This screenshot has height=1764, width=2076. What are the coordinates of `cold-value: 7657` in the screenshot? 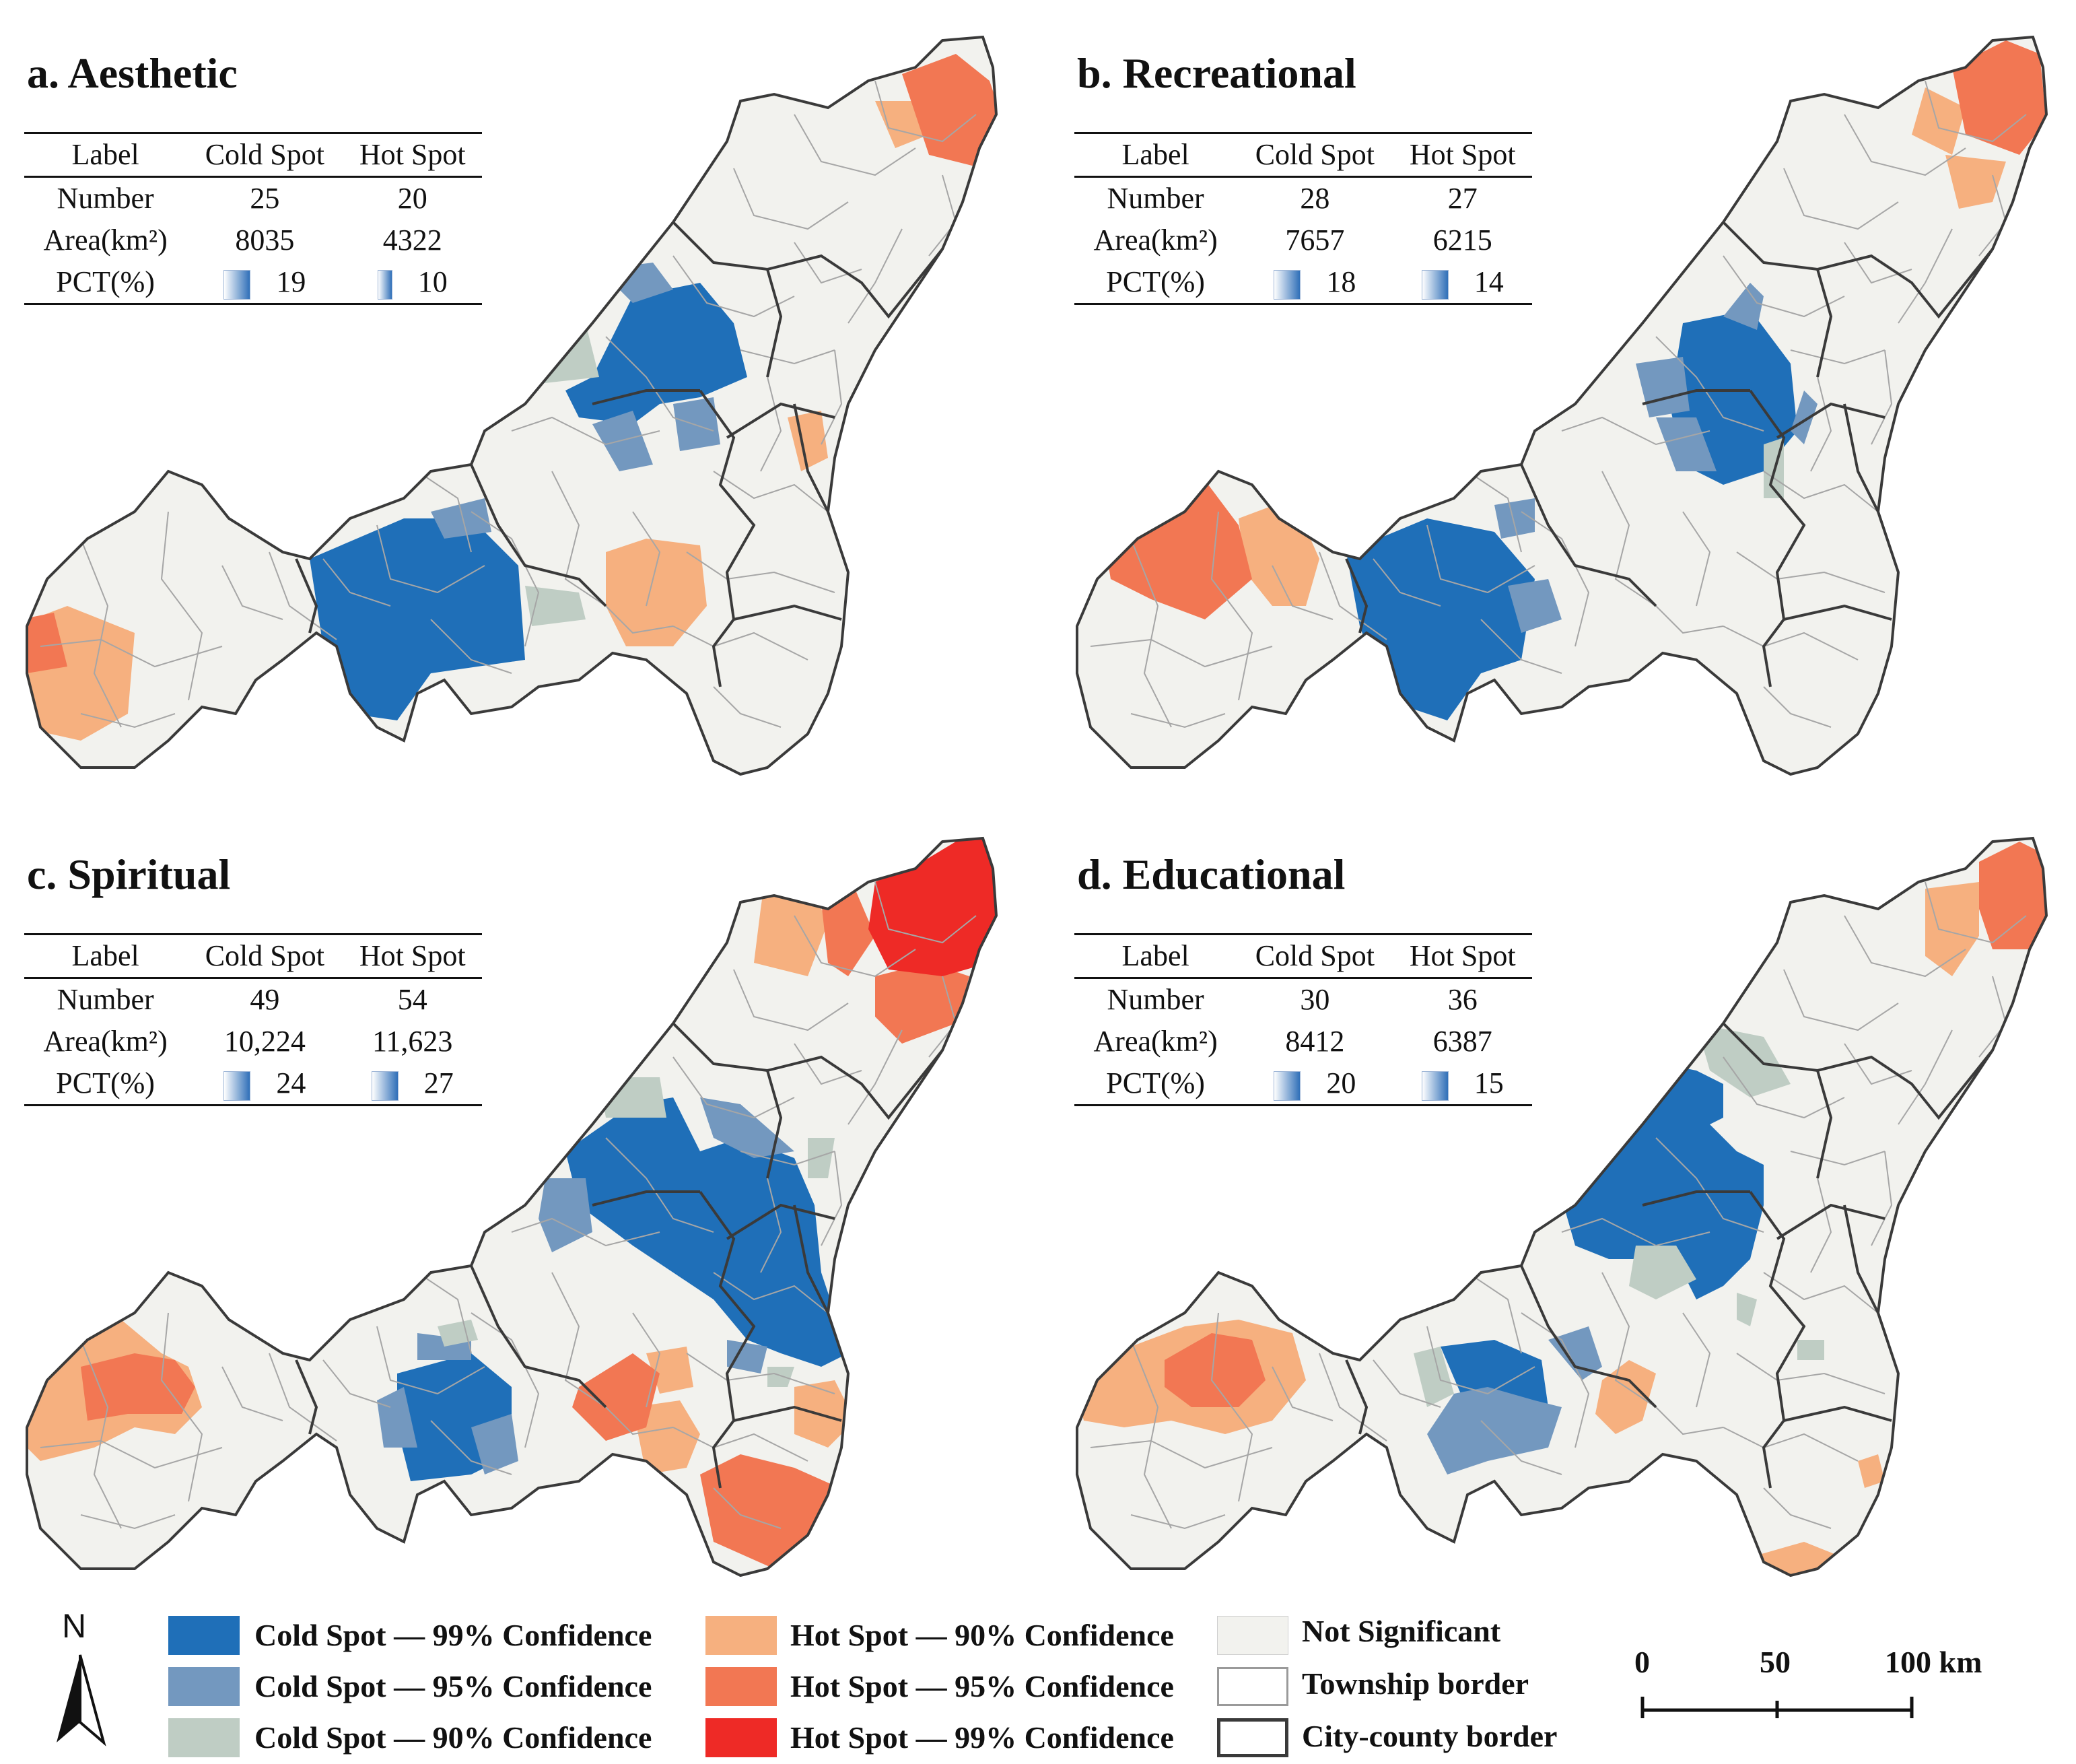 It's located at (1315, 240).